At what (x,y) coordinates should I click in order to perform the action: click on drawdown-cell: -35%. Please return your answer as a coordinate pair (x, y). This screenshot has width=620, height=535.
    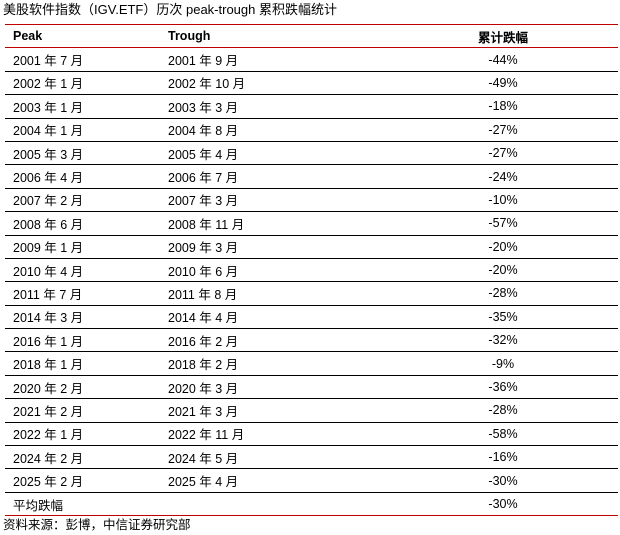
    Looking at the image, I should click on (503, 317).